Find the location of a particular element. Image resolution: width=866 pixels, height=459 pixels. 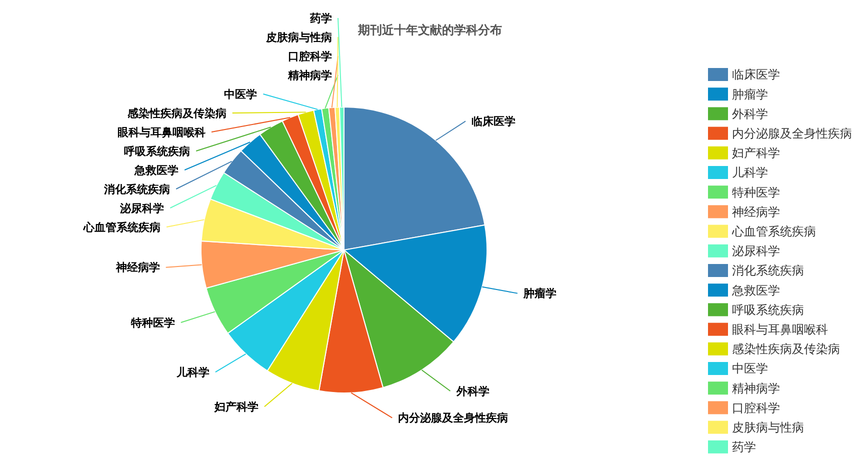

slice-label: 消化系统疾病 is located at coordinates (136, 189).